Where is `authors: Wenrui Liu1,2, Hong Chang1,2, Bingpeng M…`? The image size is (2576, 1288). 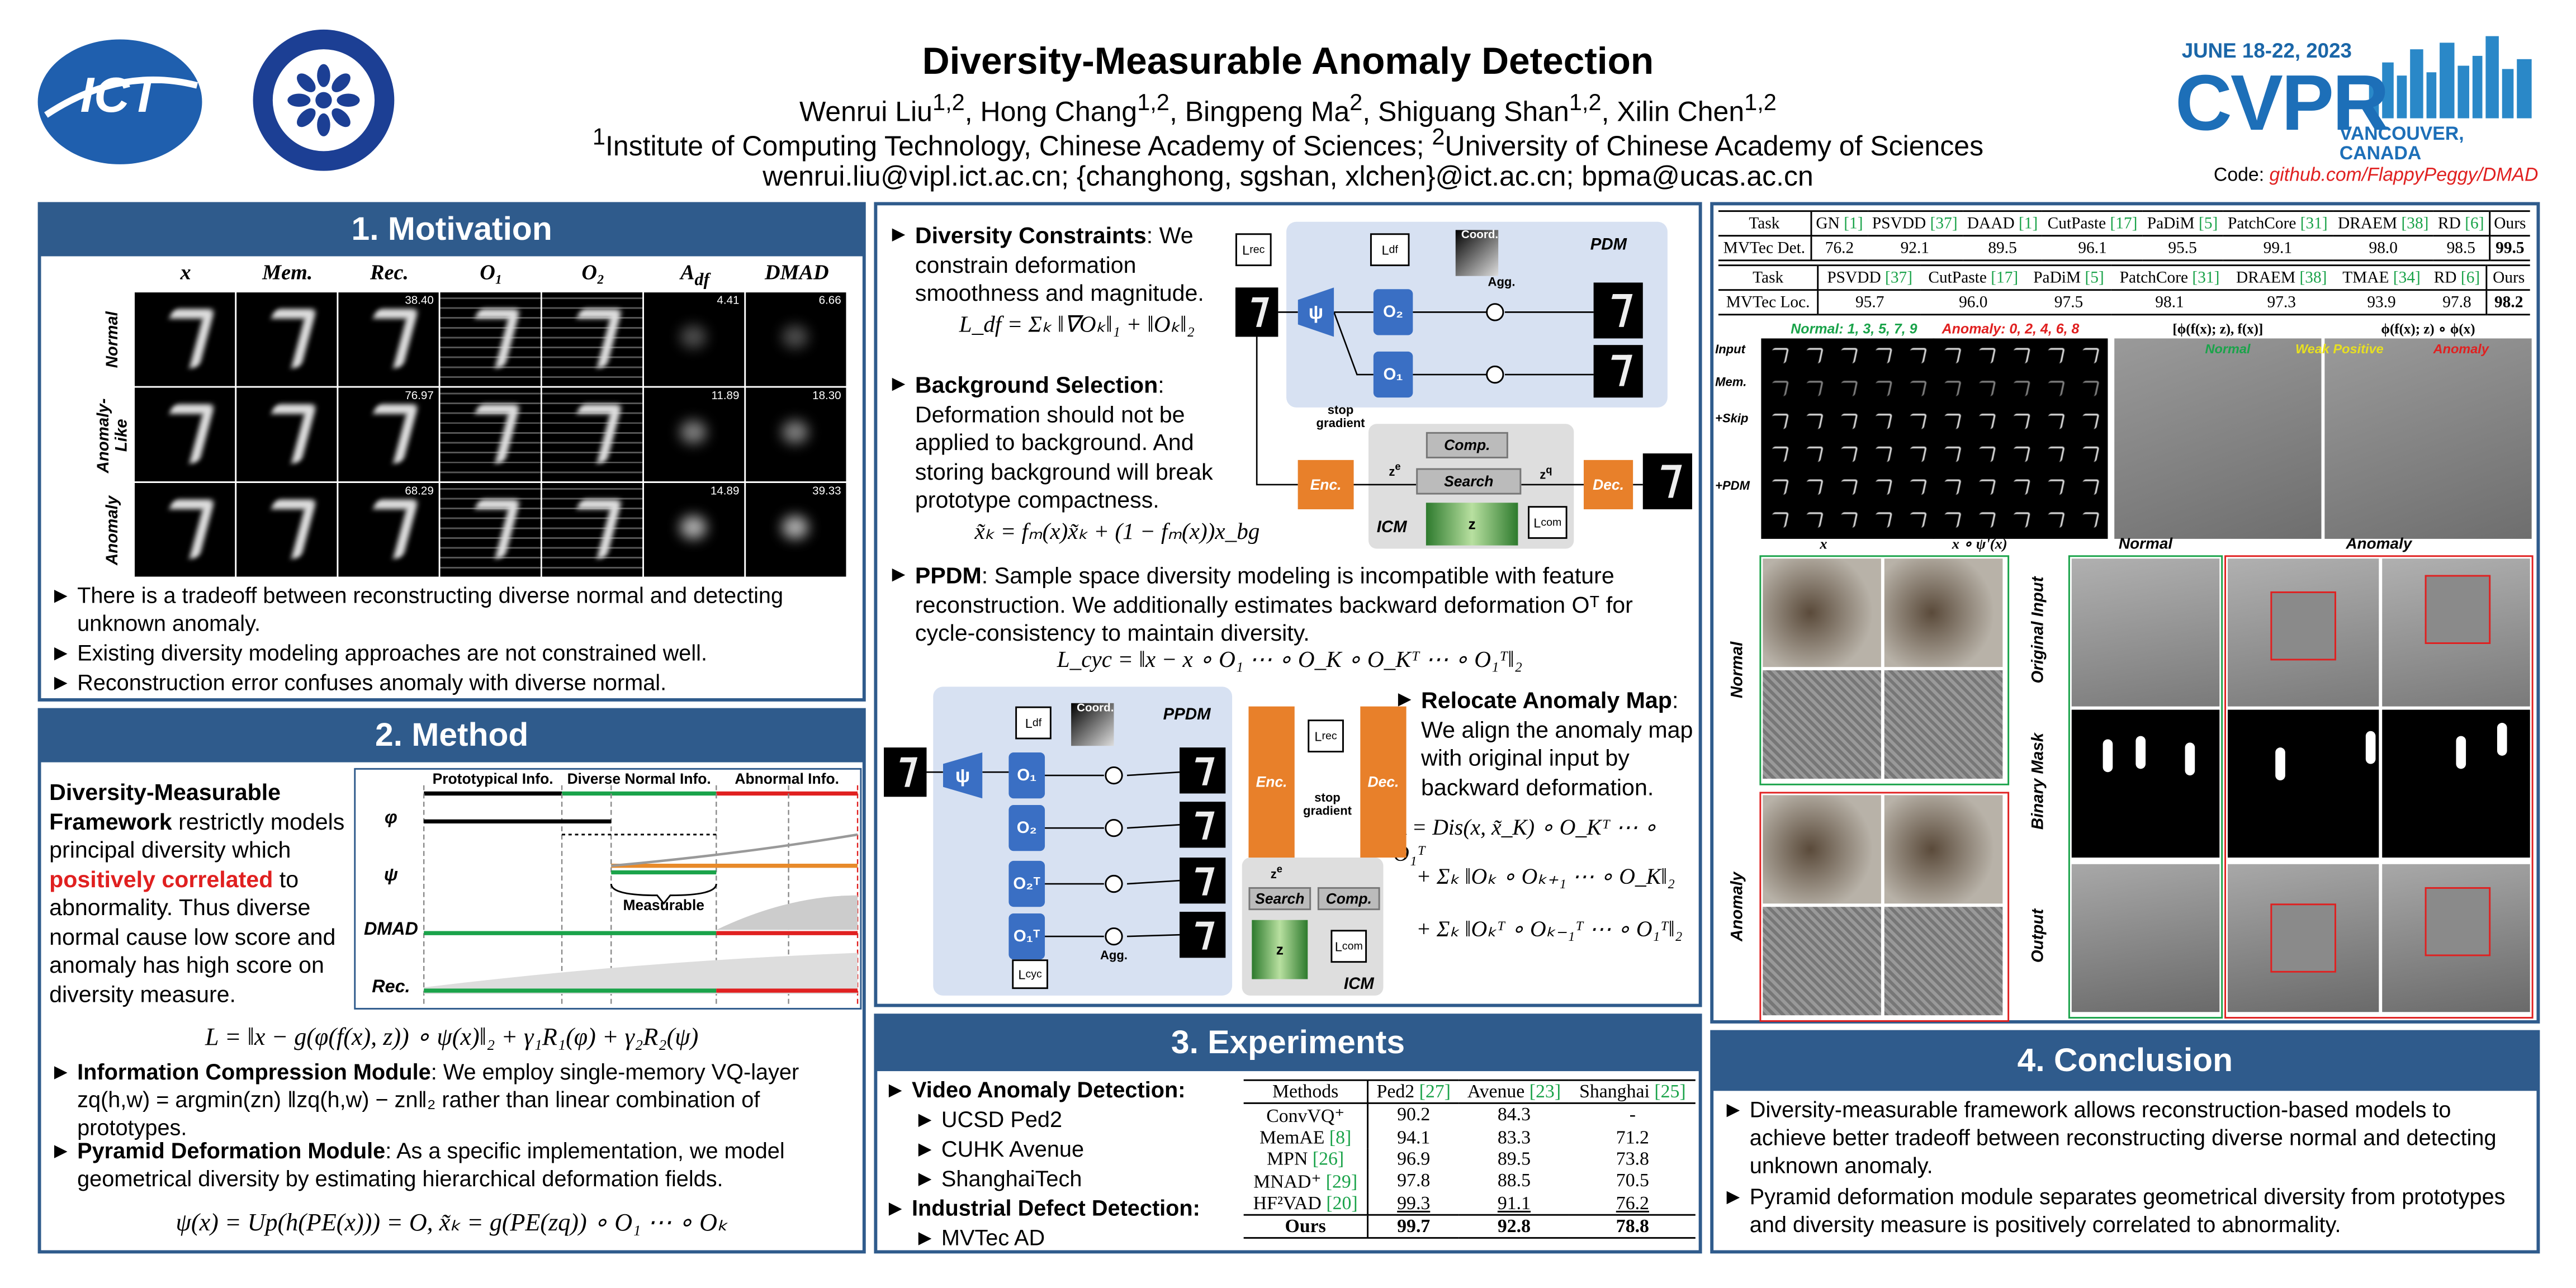
authors: Wenrui Liu1,2, Hong Chang1,2, Bingpeng M… is located at coordinates (1288, 109).